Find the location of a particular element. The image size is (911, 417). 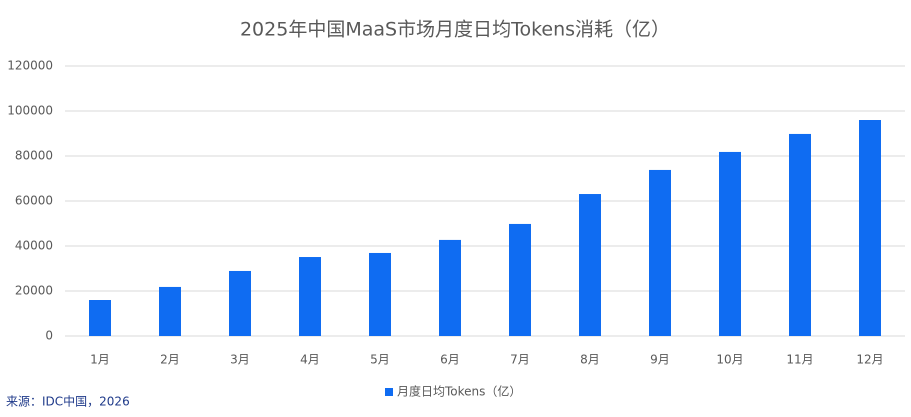

x-tick-label: 12月 is located at coordinates (869, 360).